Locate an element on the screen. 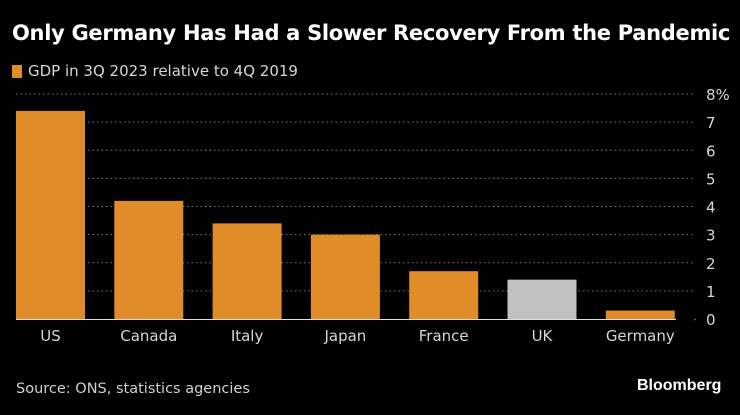 This screenshot has height=415, width=740. y-tick-label: 6 is located at coordinates (711, 151).